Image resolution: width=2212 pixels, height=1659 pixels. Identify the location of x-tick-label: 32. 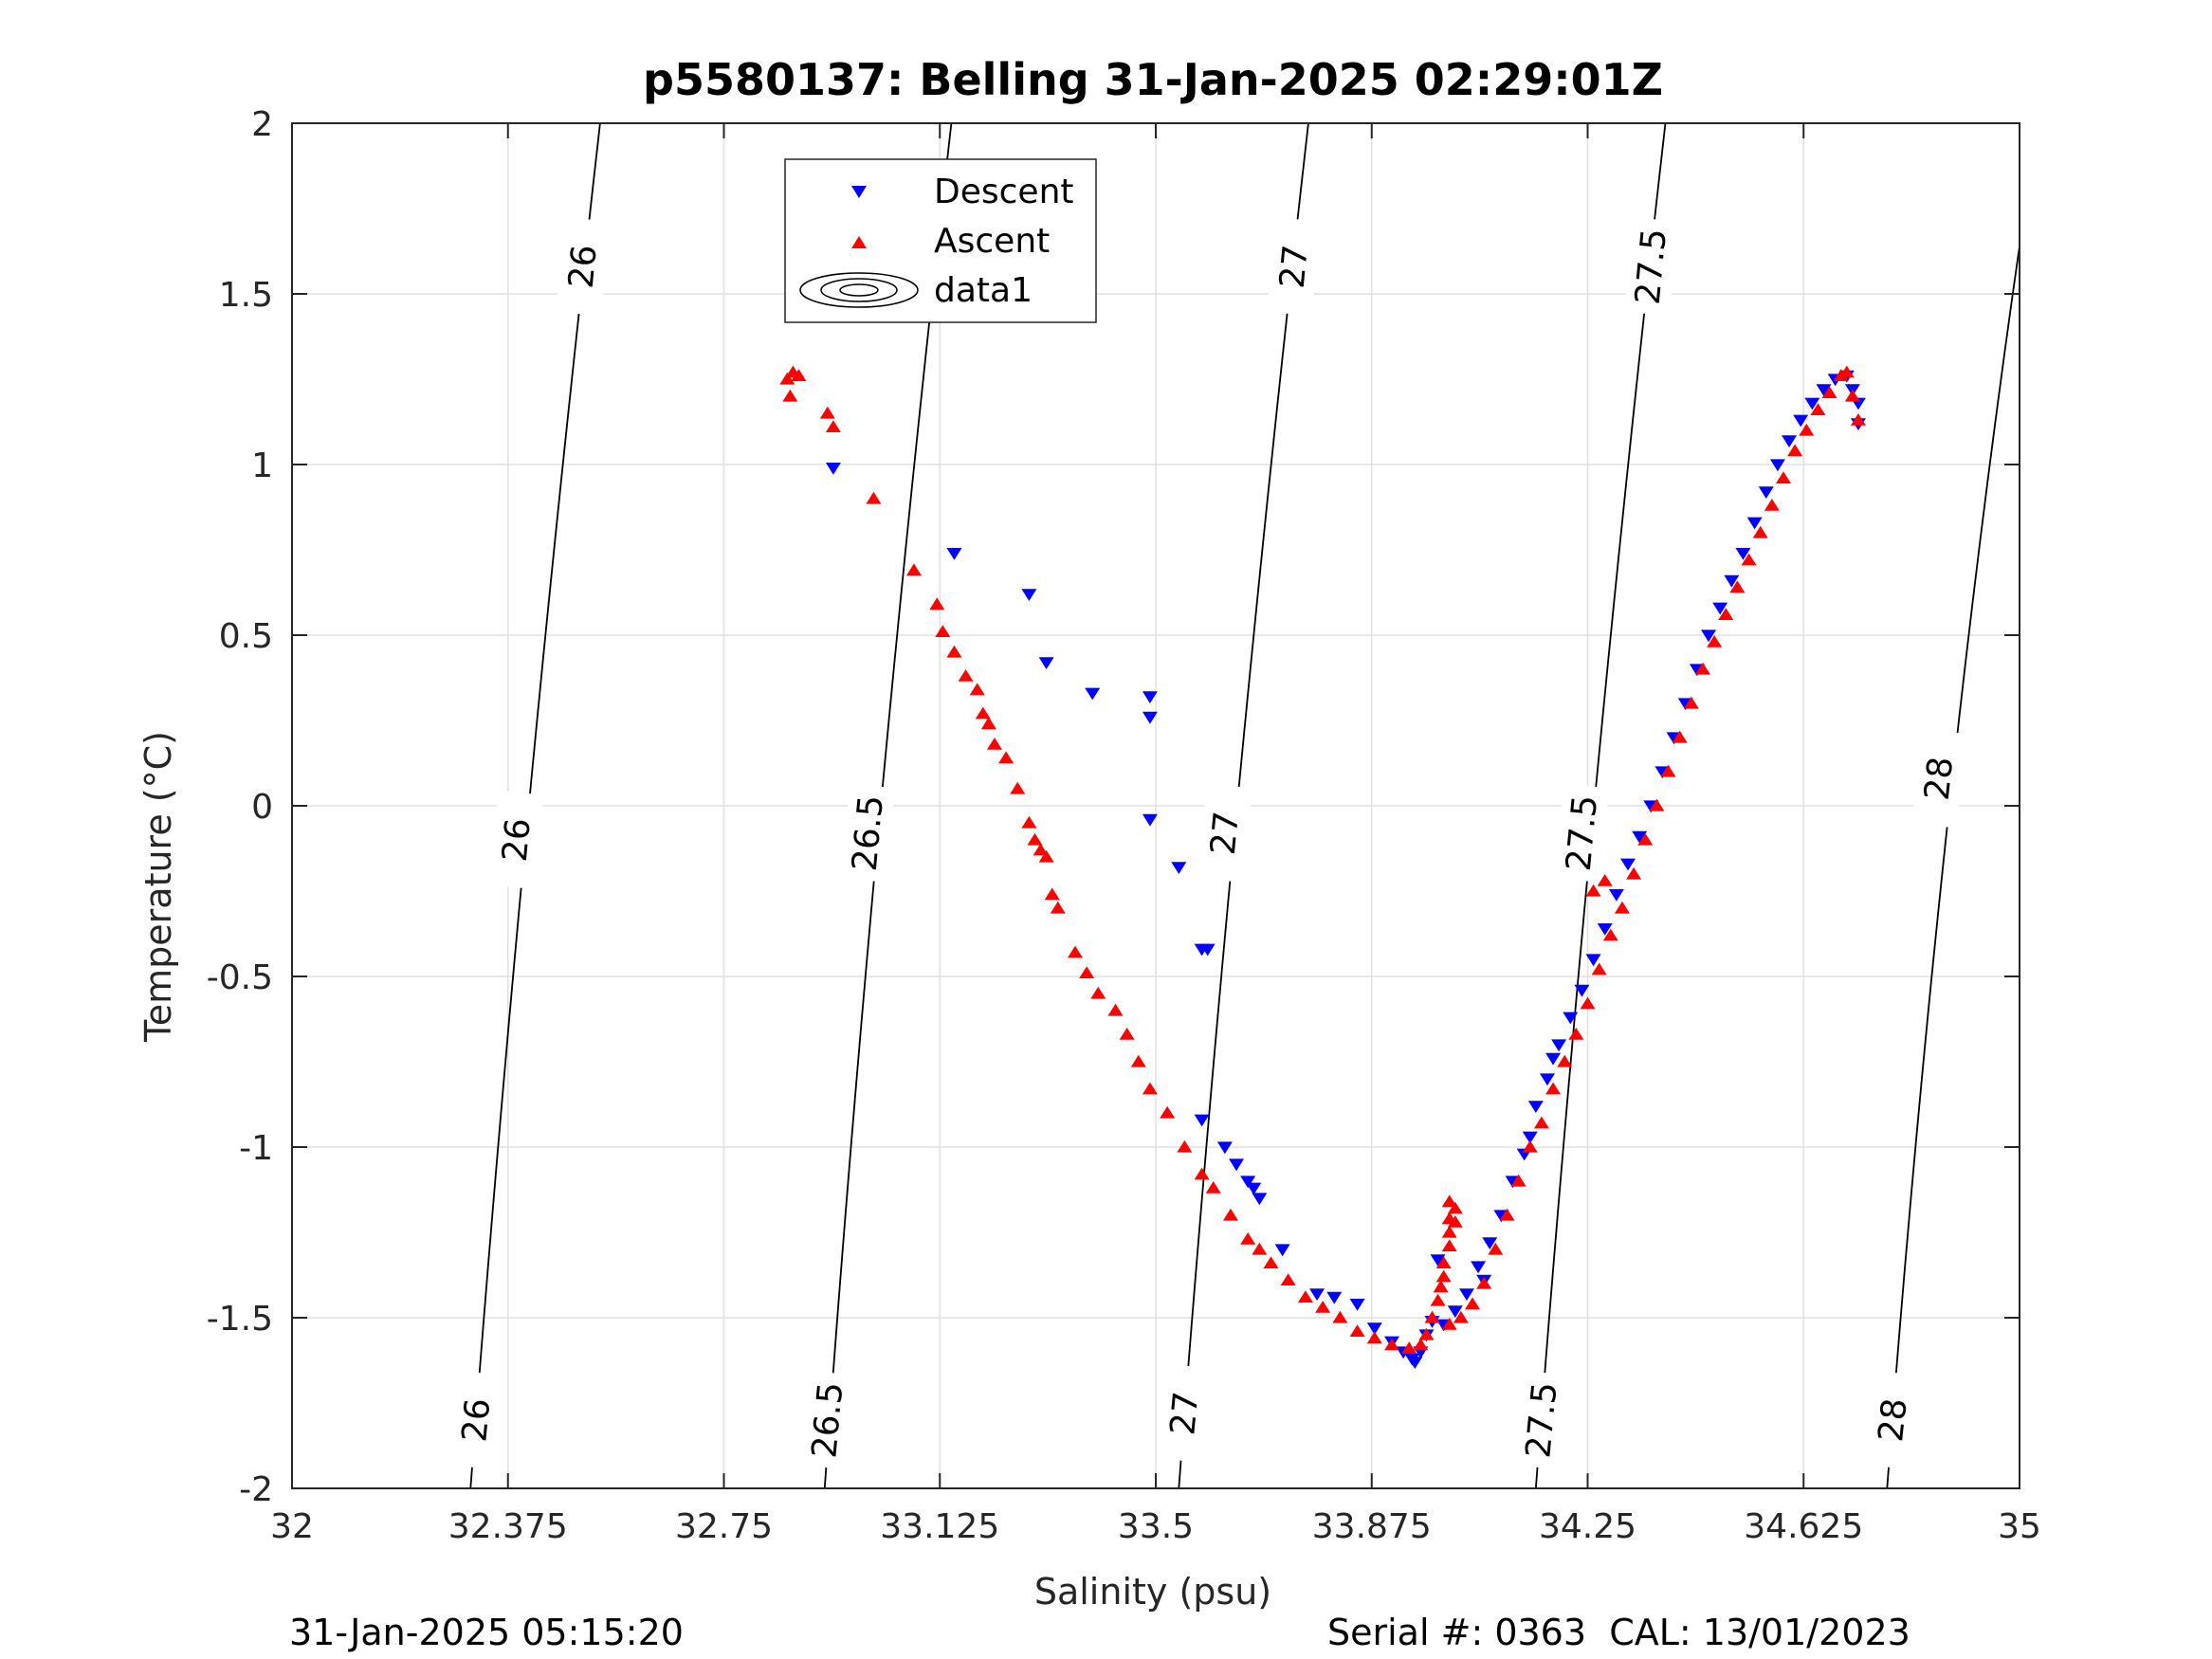
(292, 1526).